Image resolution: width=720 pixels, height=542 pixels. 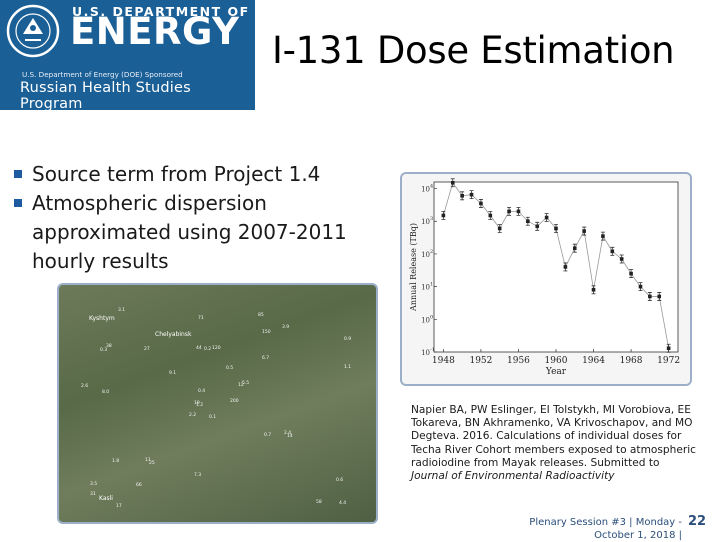 What do you see at coordinates (348, 367) in the screenshot?
I see `map-point-value: 1.1` at bounding box center [348, 367].